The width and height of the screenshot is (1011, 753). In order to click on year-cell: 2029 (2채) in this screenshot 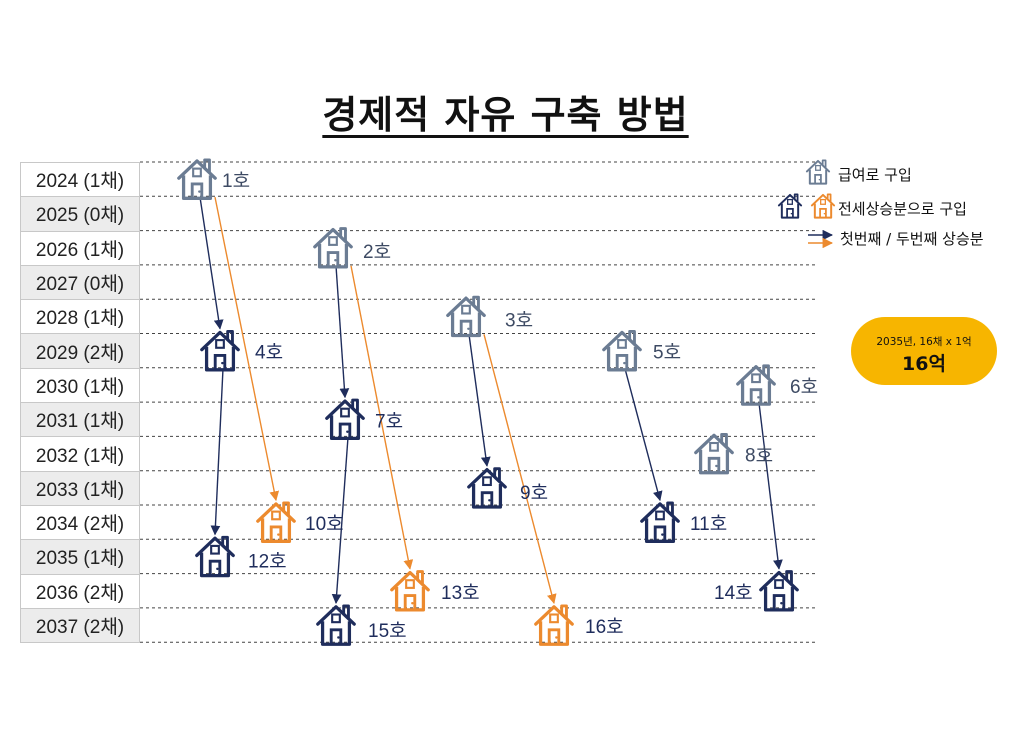, I will do `click(80, 351)`.